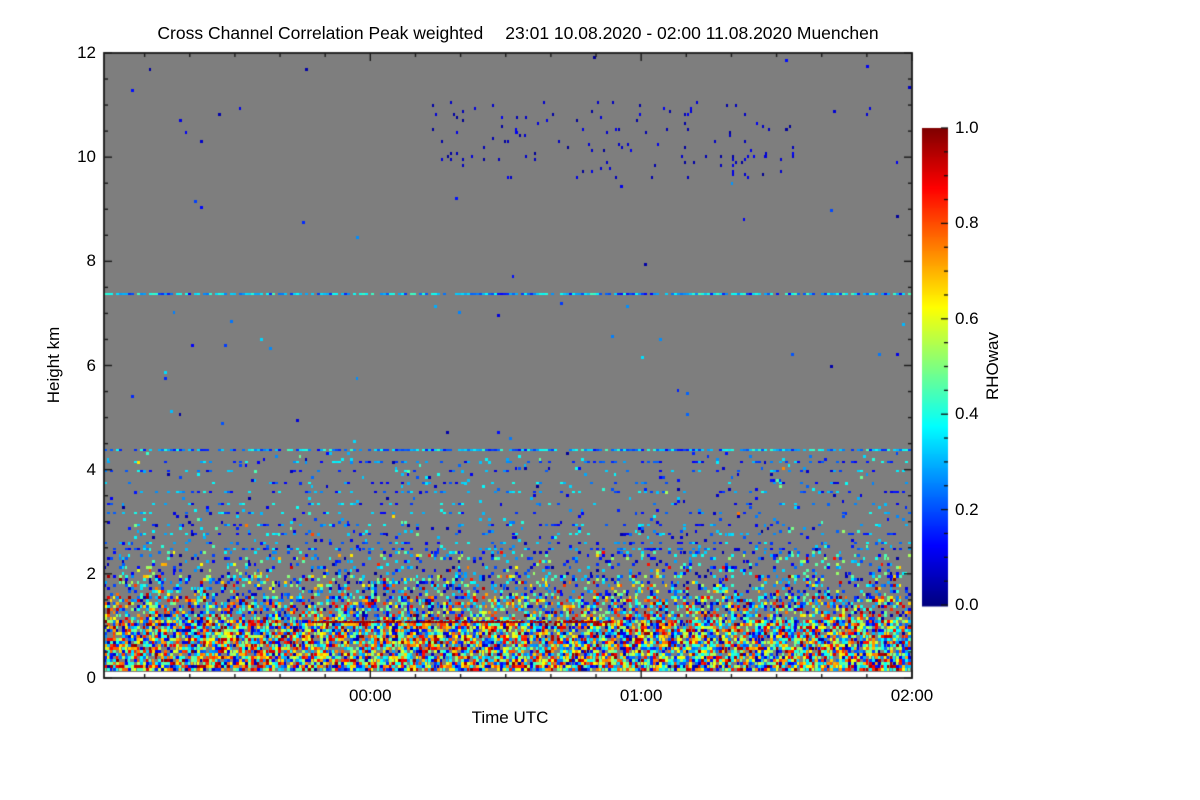  What do you see at coordinates (967, 318) in the screenshot?
I see `colorbar-tick-label: 0.6` at bounding box center [967, 318].